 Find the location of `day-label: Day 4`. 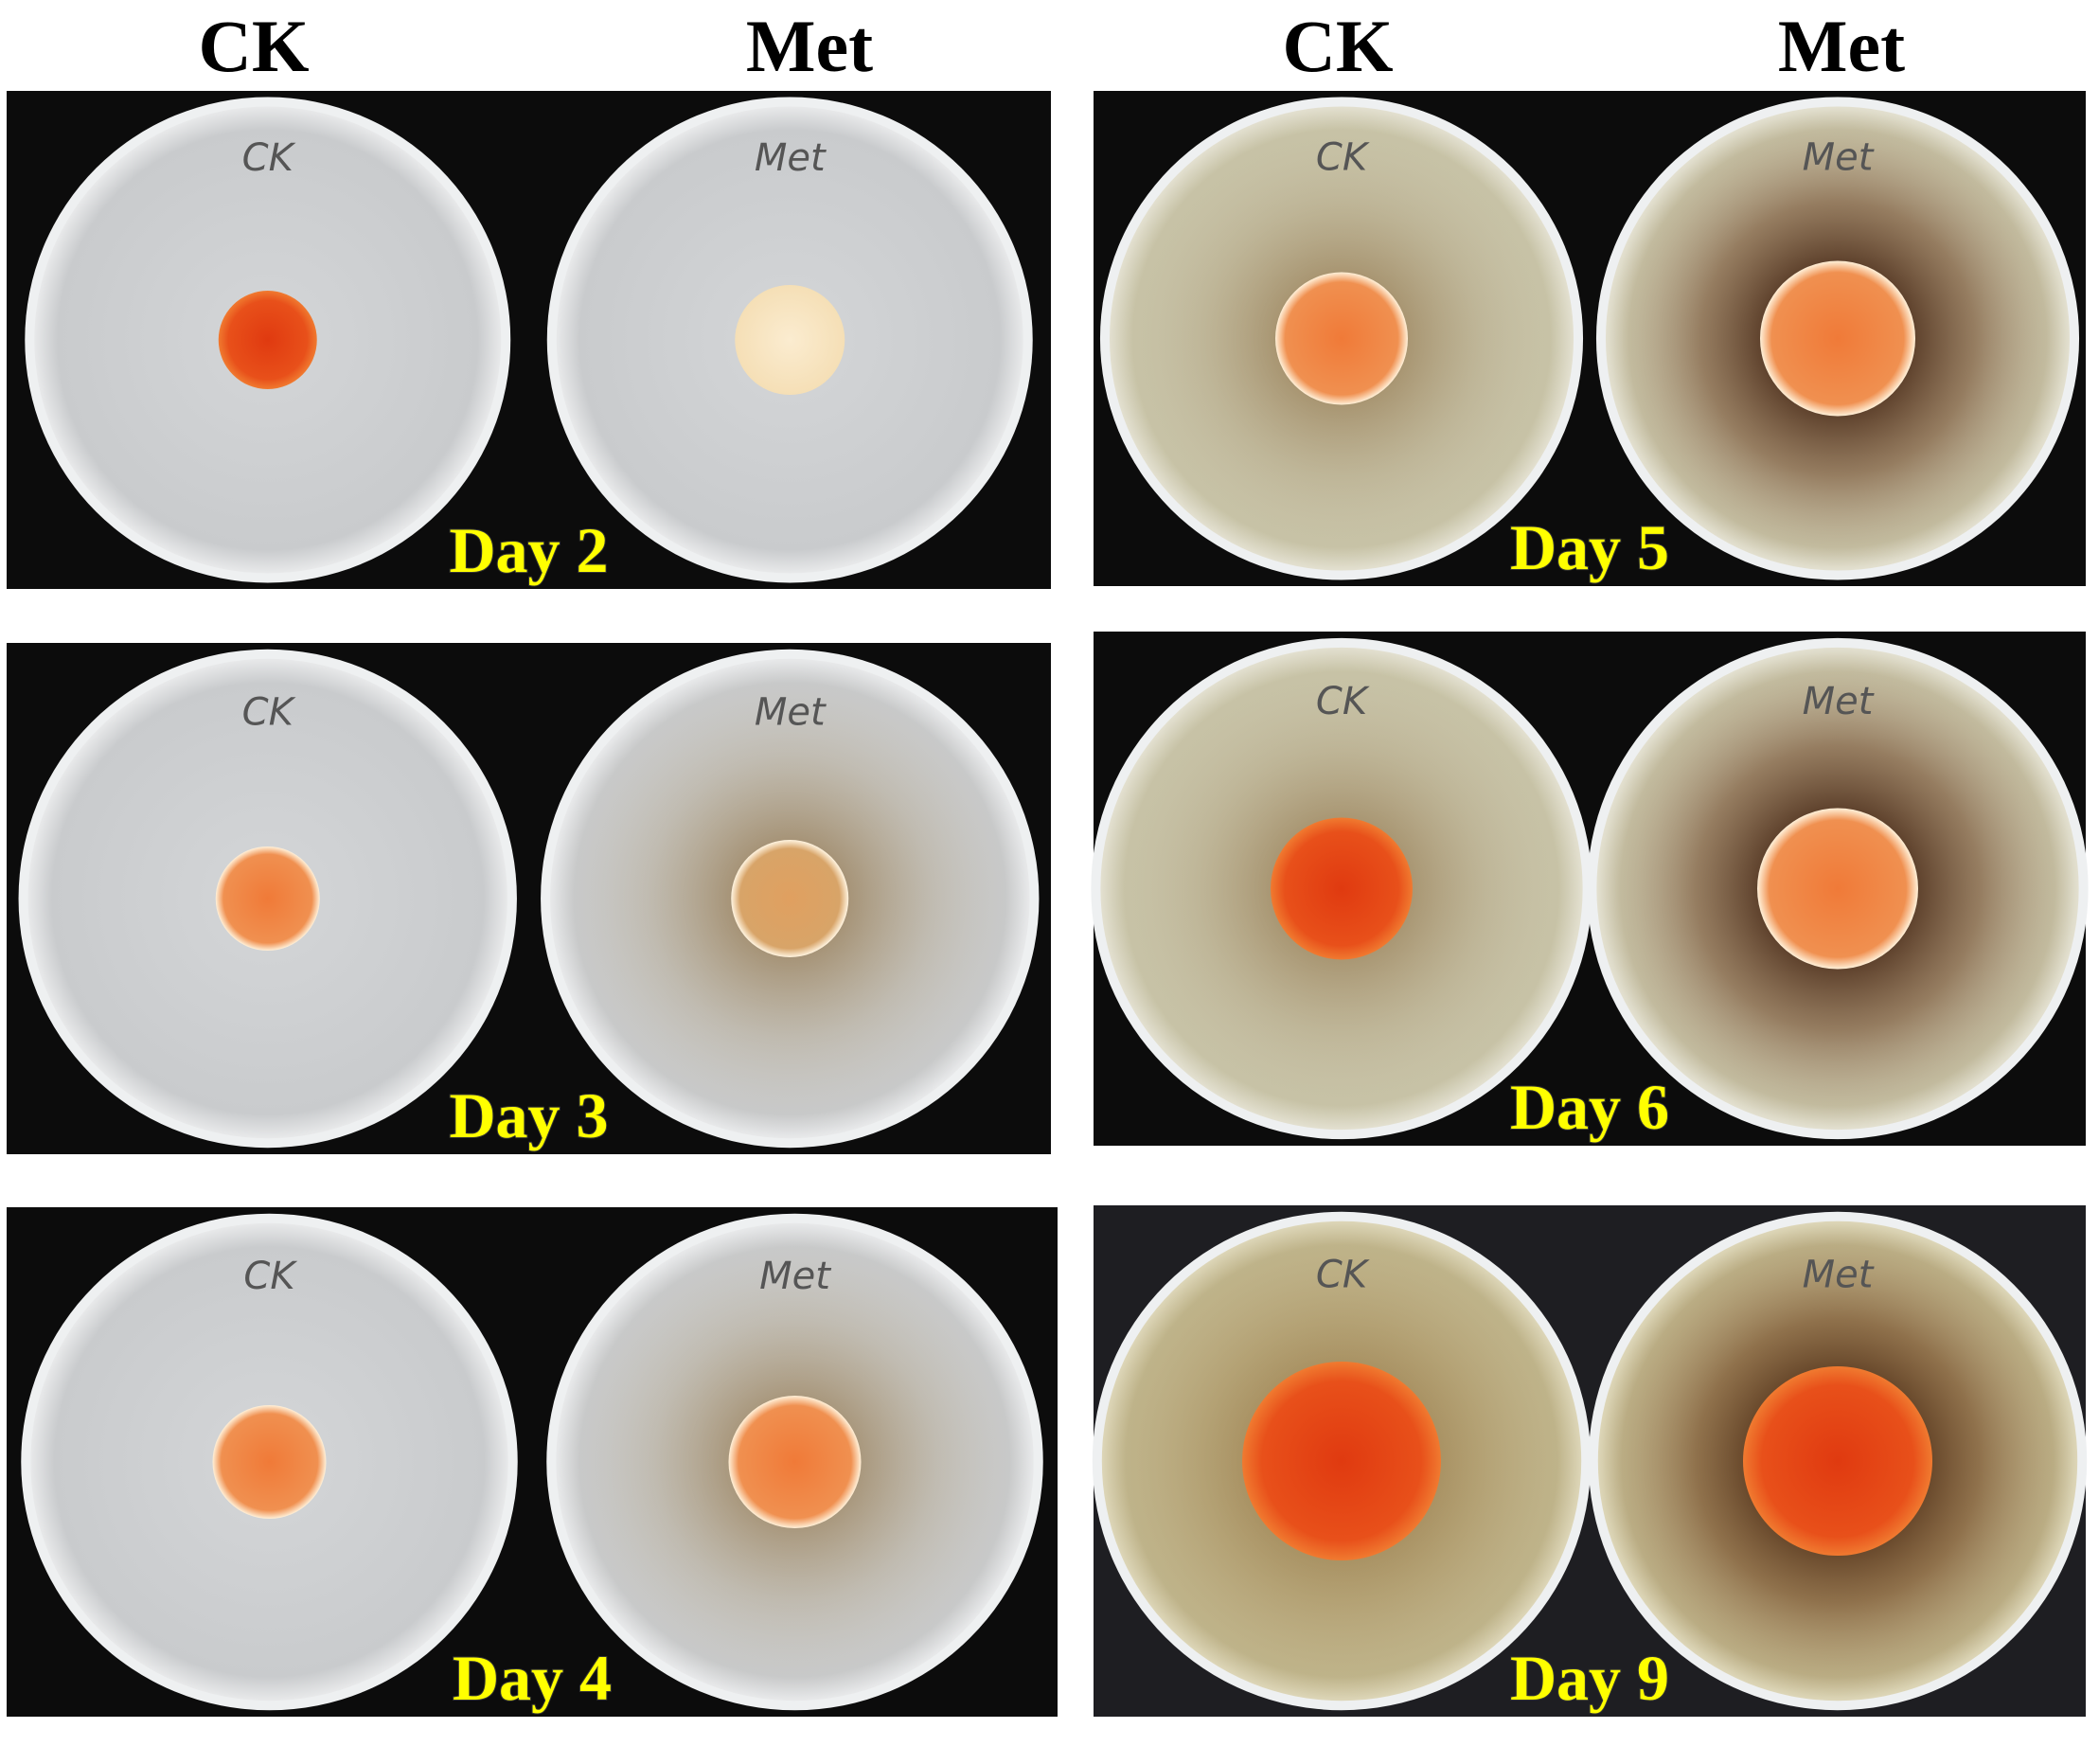

day-label: Day 4 is located at coordinates (532, 1678).